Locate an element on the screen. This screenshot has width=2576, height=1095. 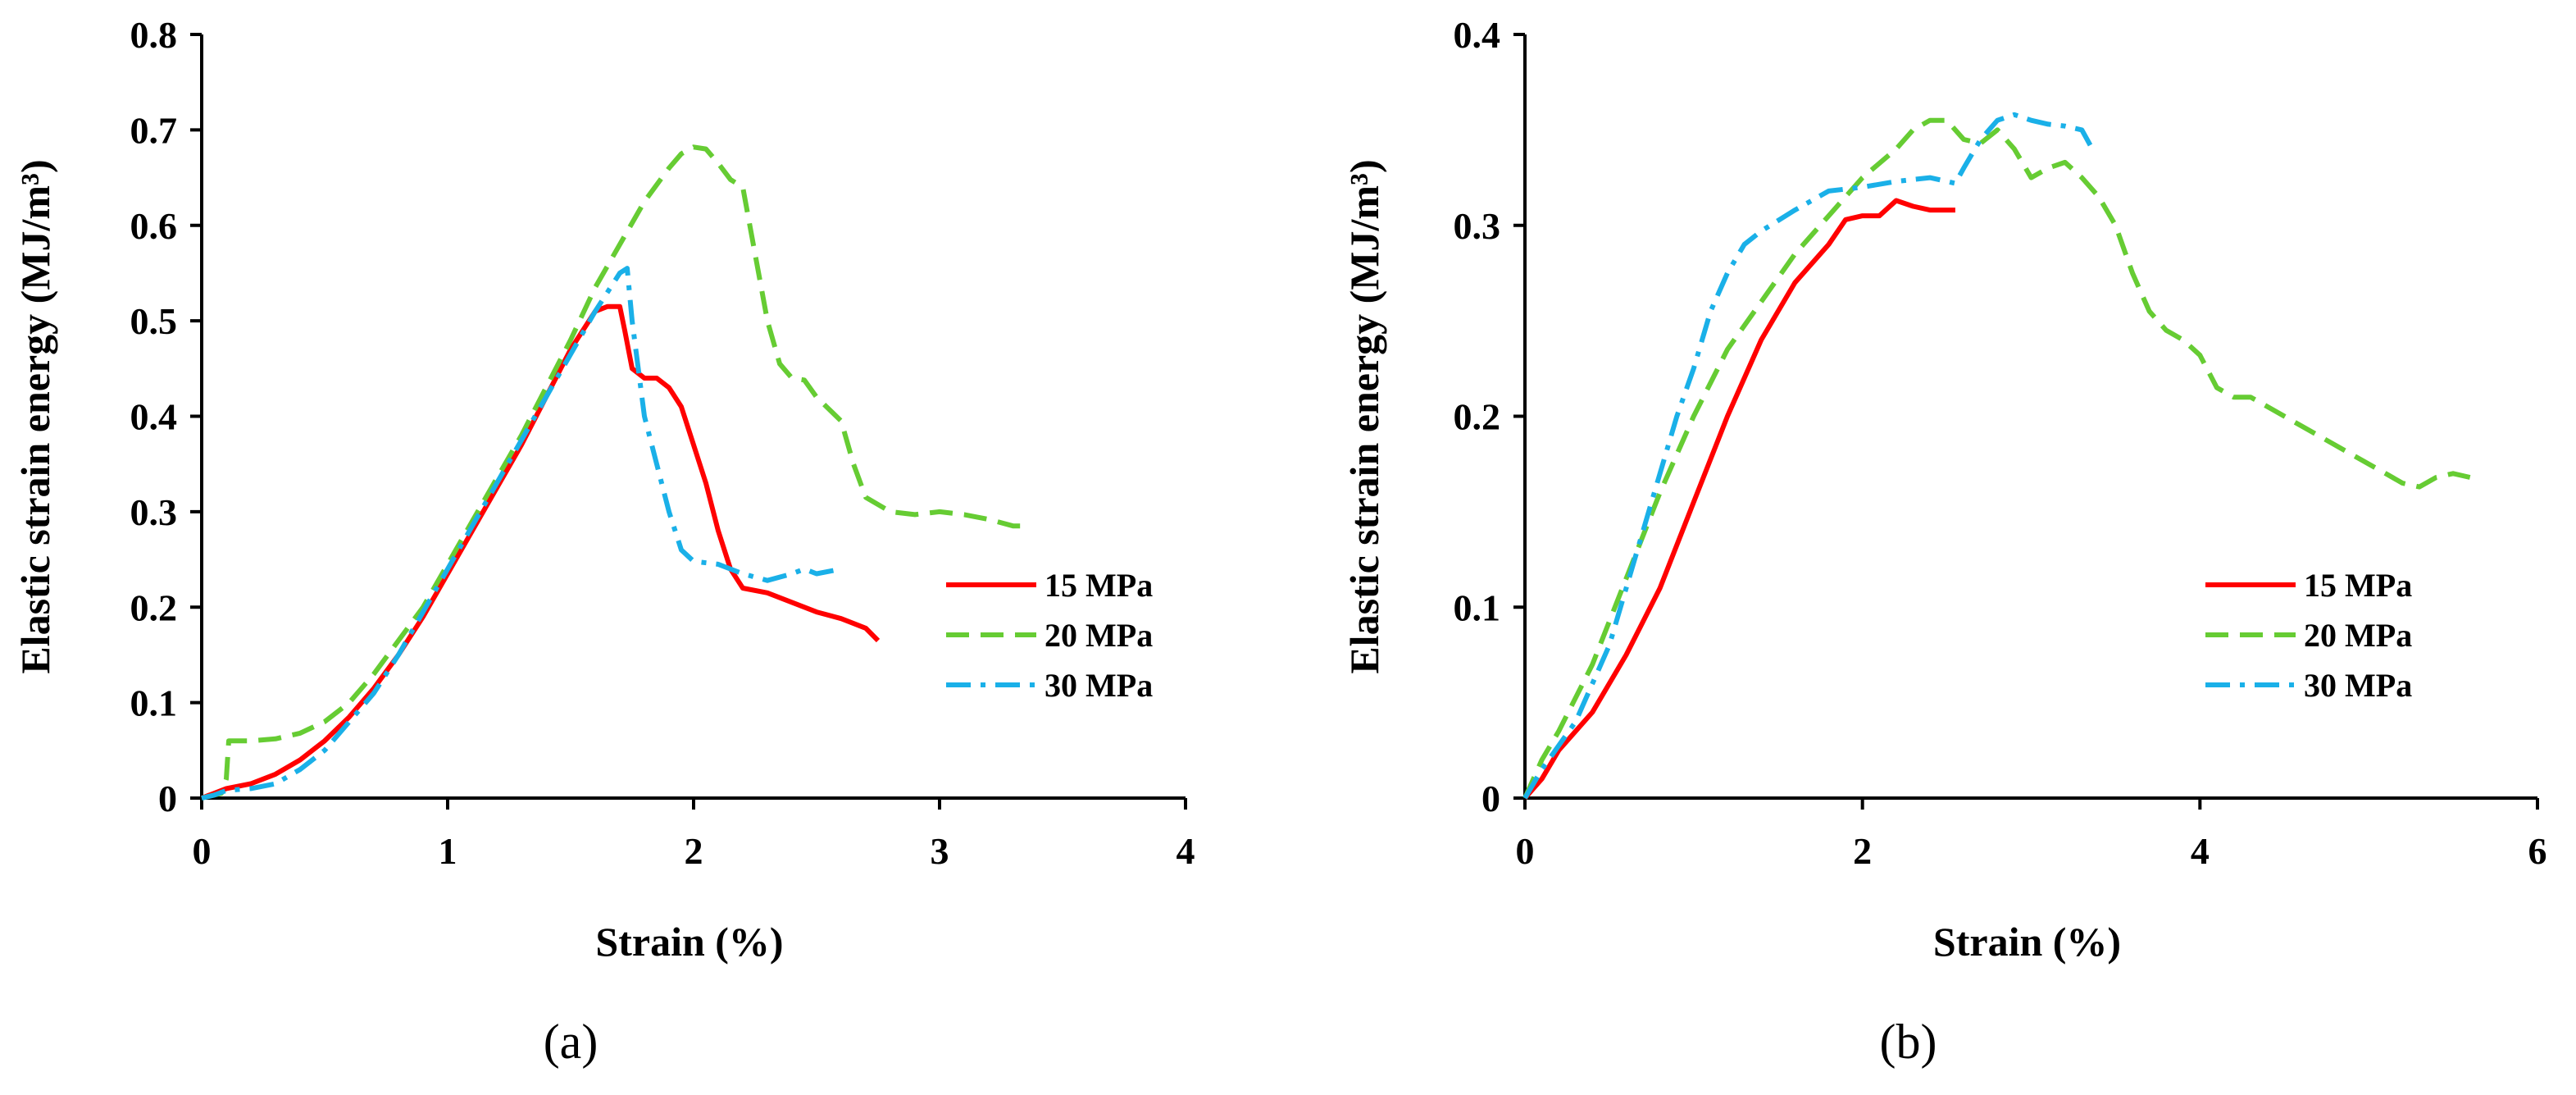
y-tick-label: 0.5 is located at coordinates (154, 321).